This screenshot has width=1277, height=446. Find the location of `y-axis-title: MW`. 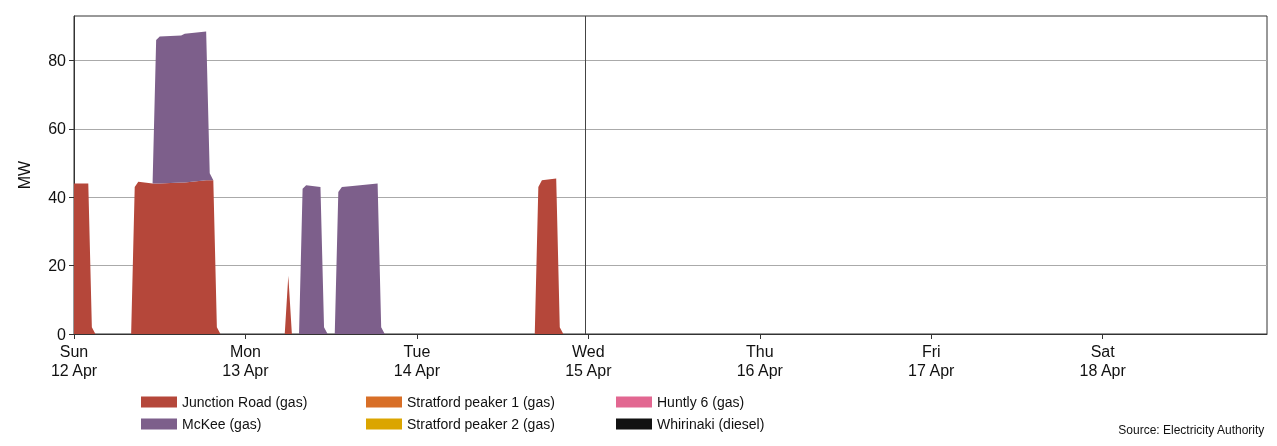

y-axis-title: MW is located at coordinates (24, 174).